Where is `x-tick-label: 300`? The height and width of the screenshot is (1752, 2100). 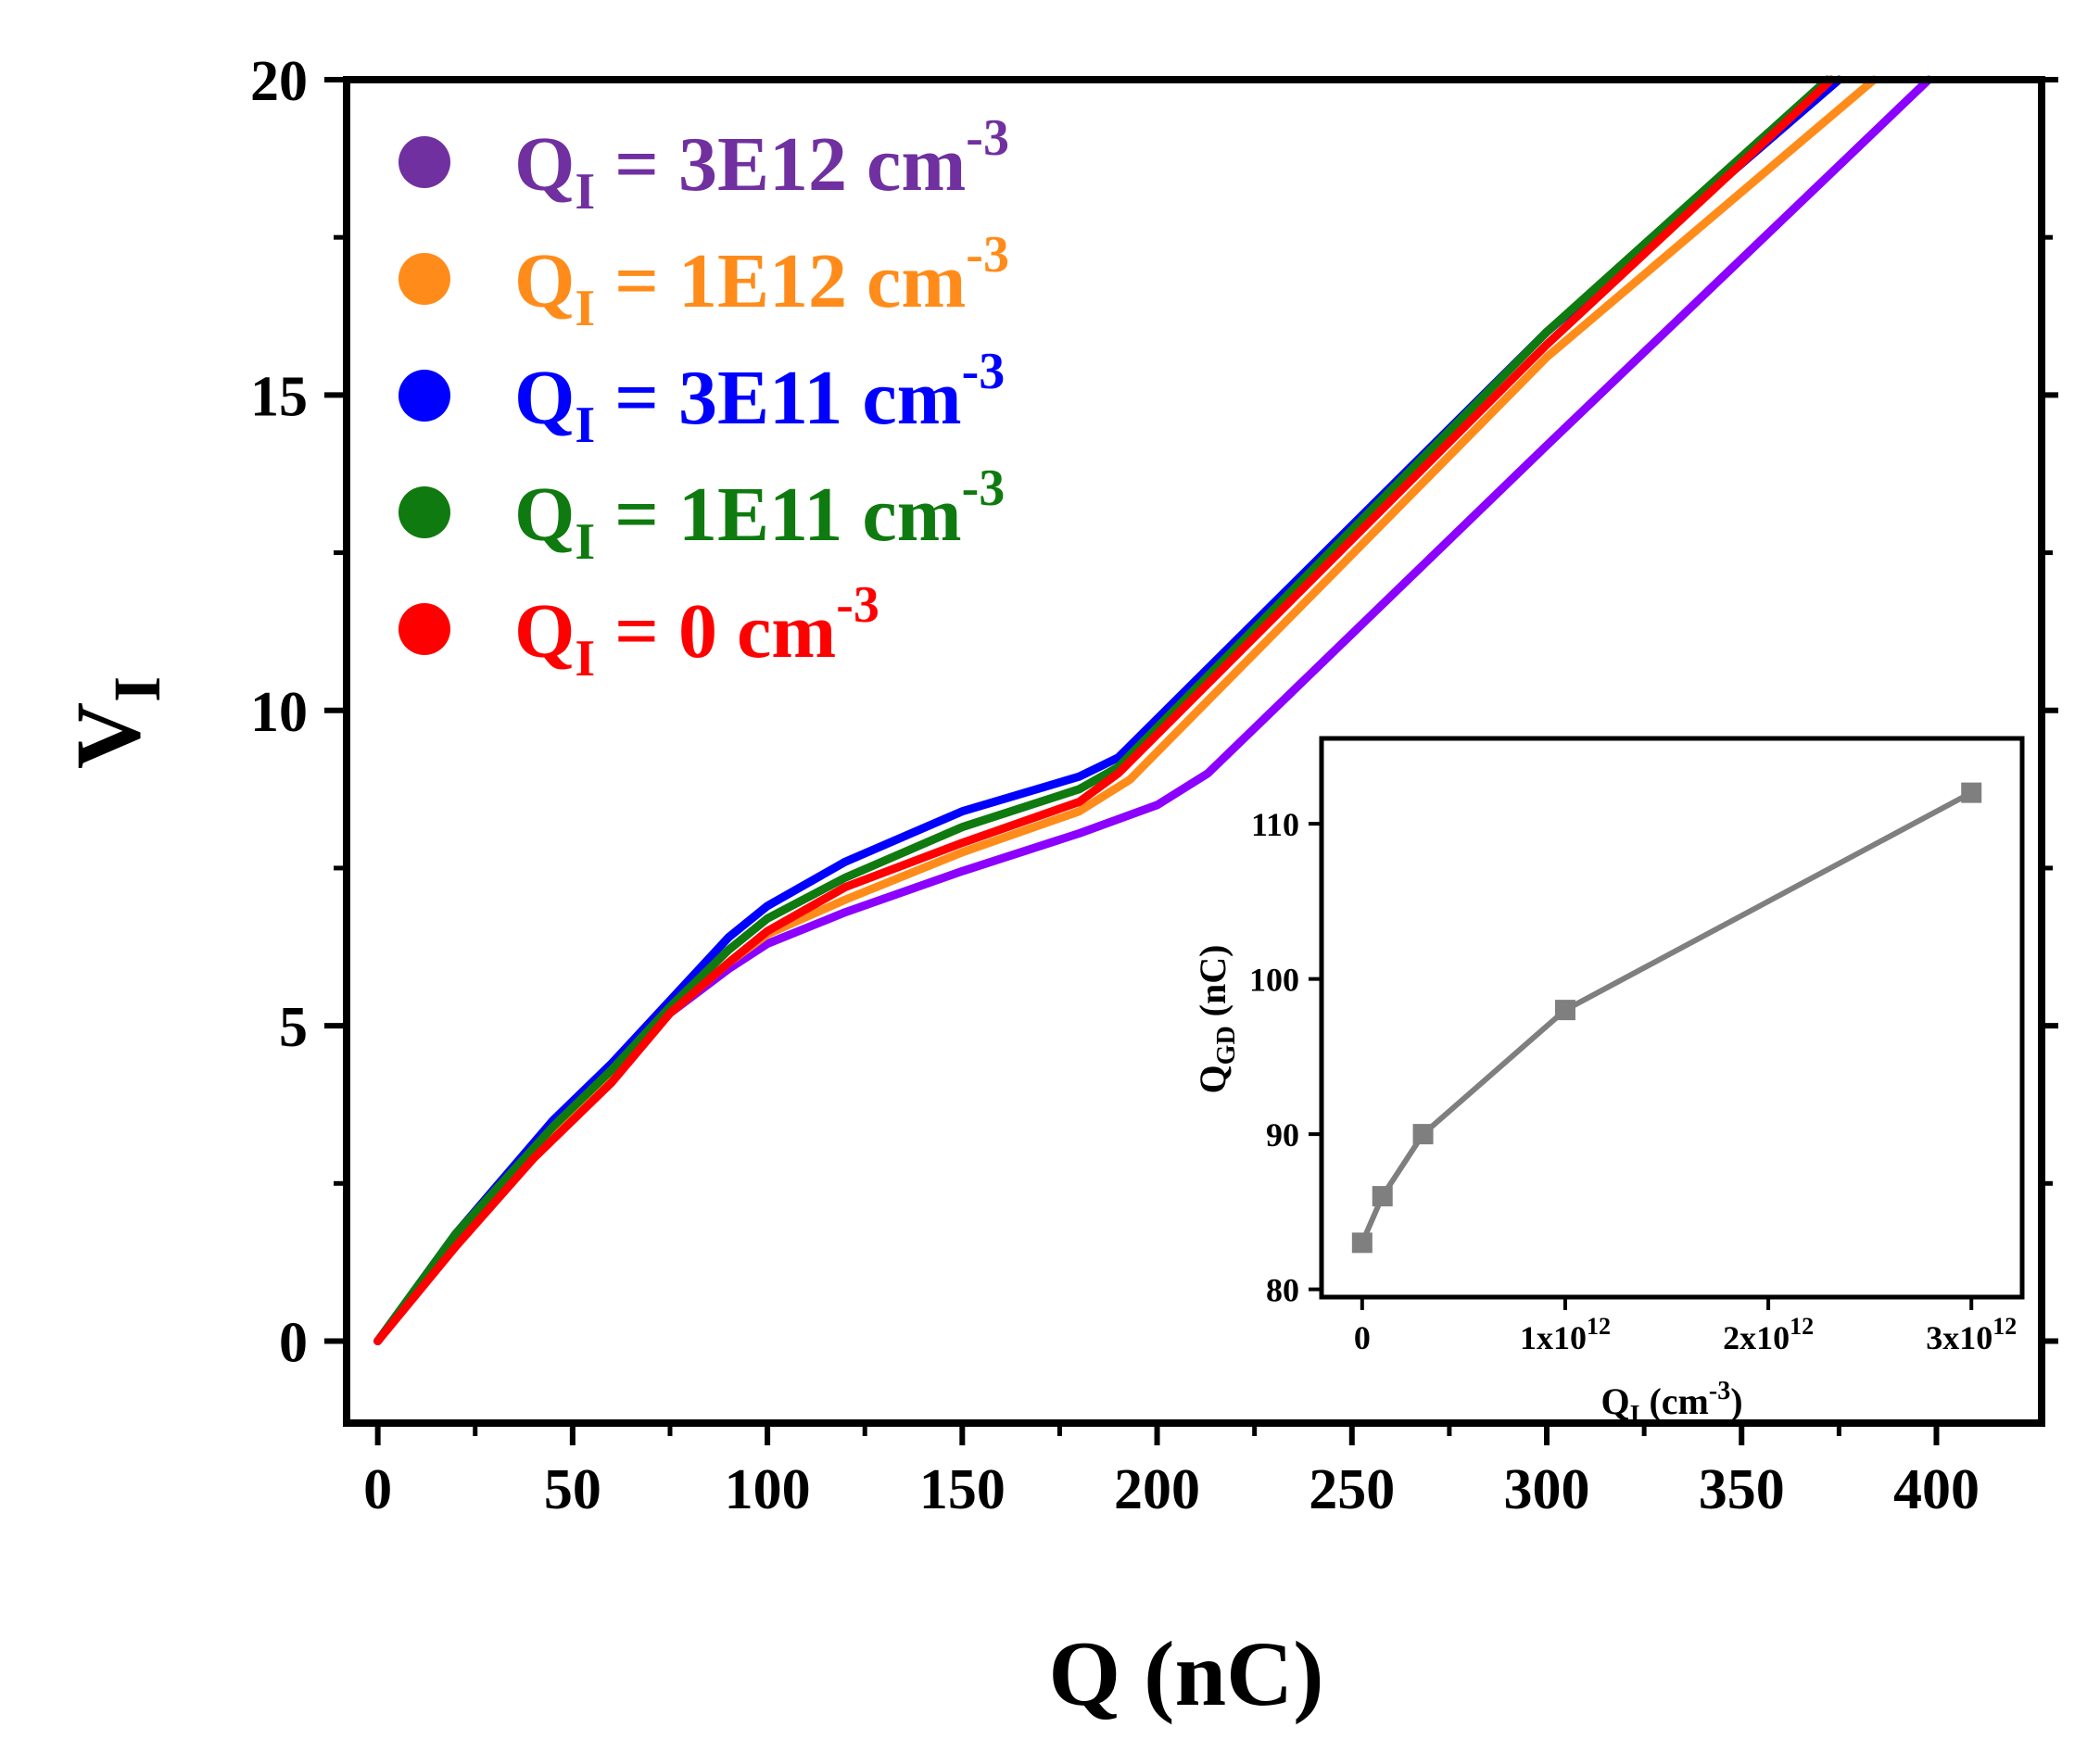
x-tick-label: 300 is located at coordinates (1547, 1489).